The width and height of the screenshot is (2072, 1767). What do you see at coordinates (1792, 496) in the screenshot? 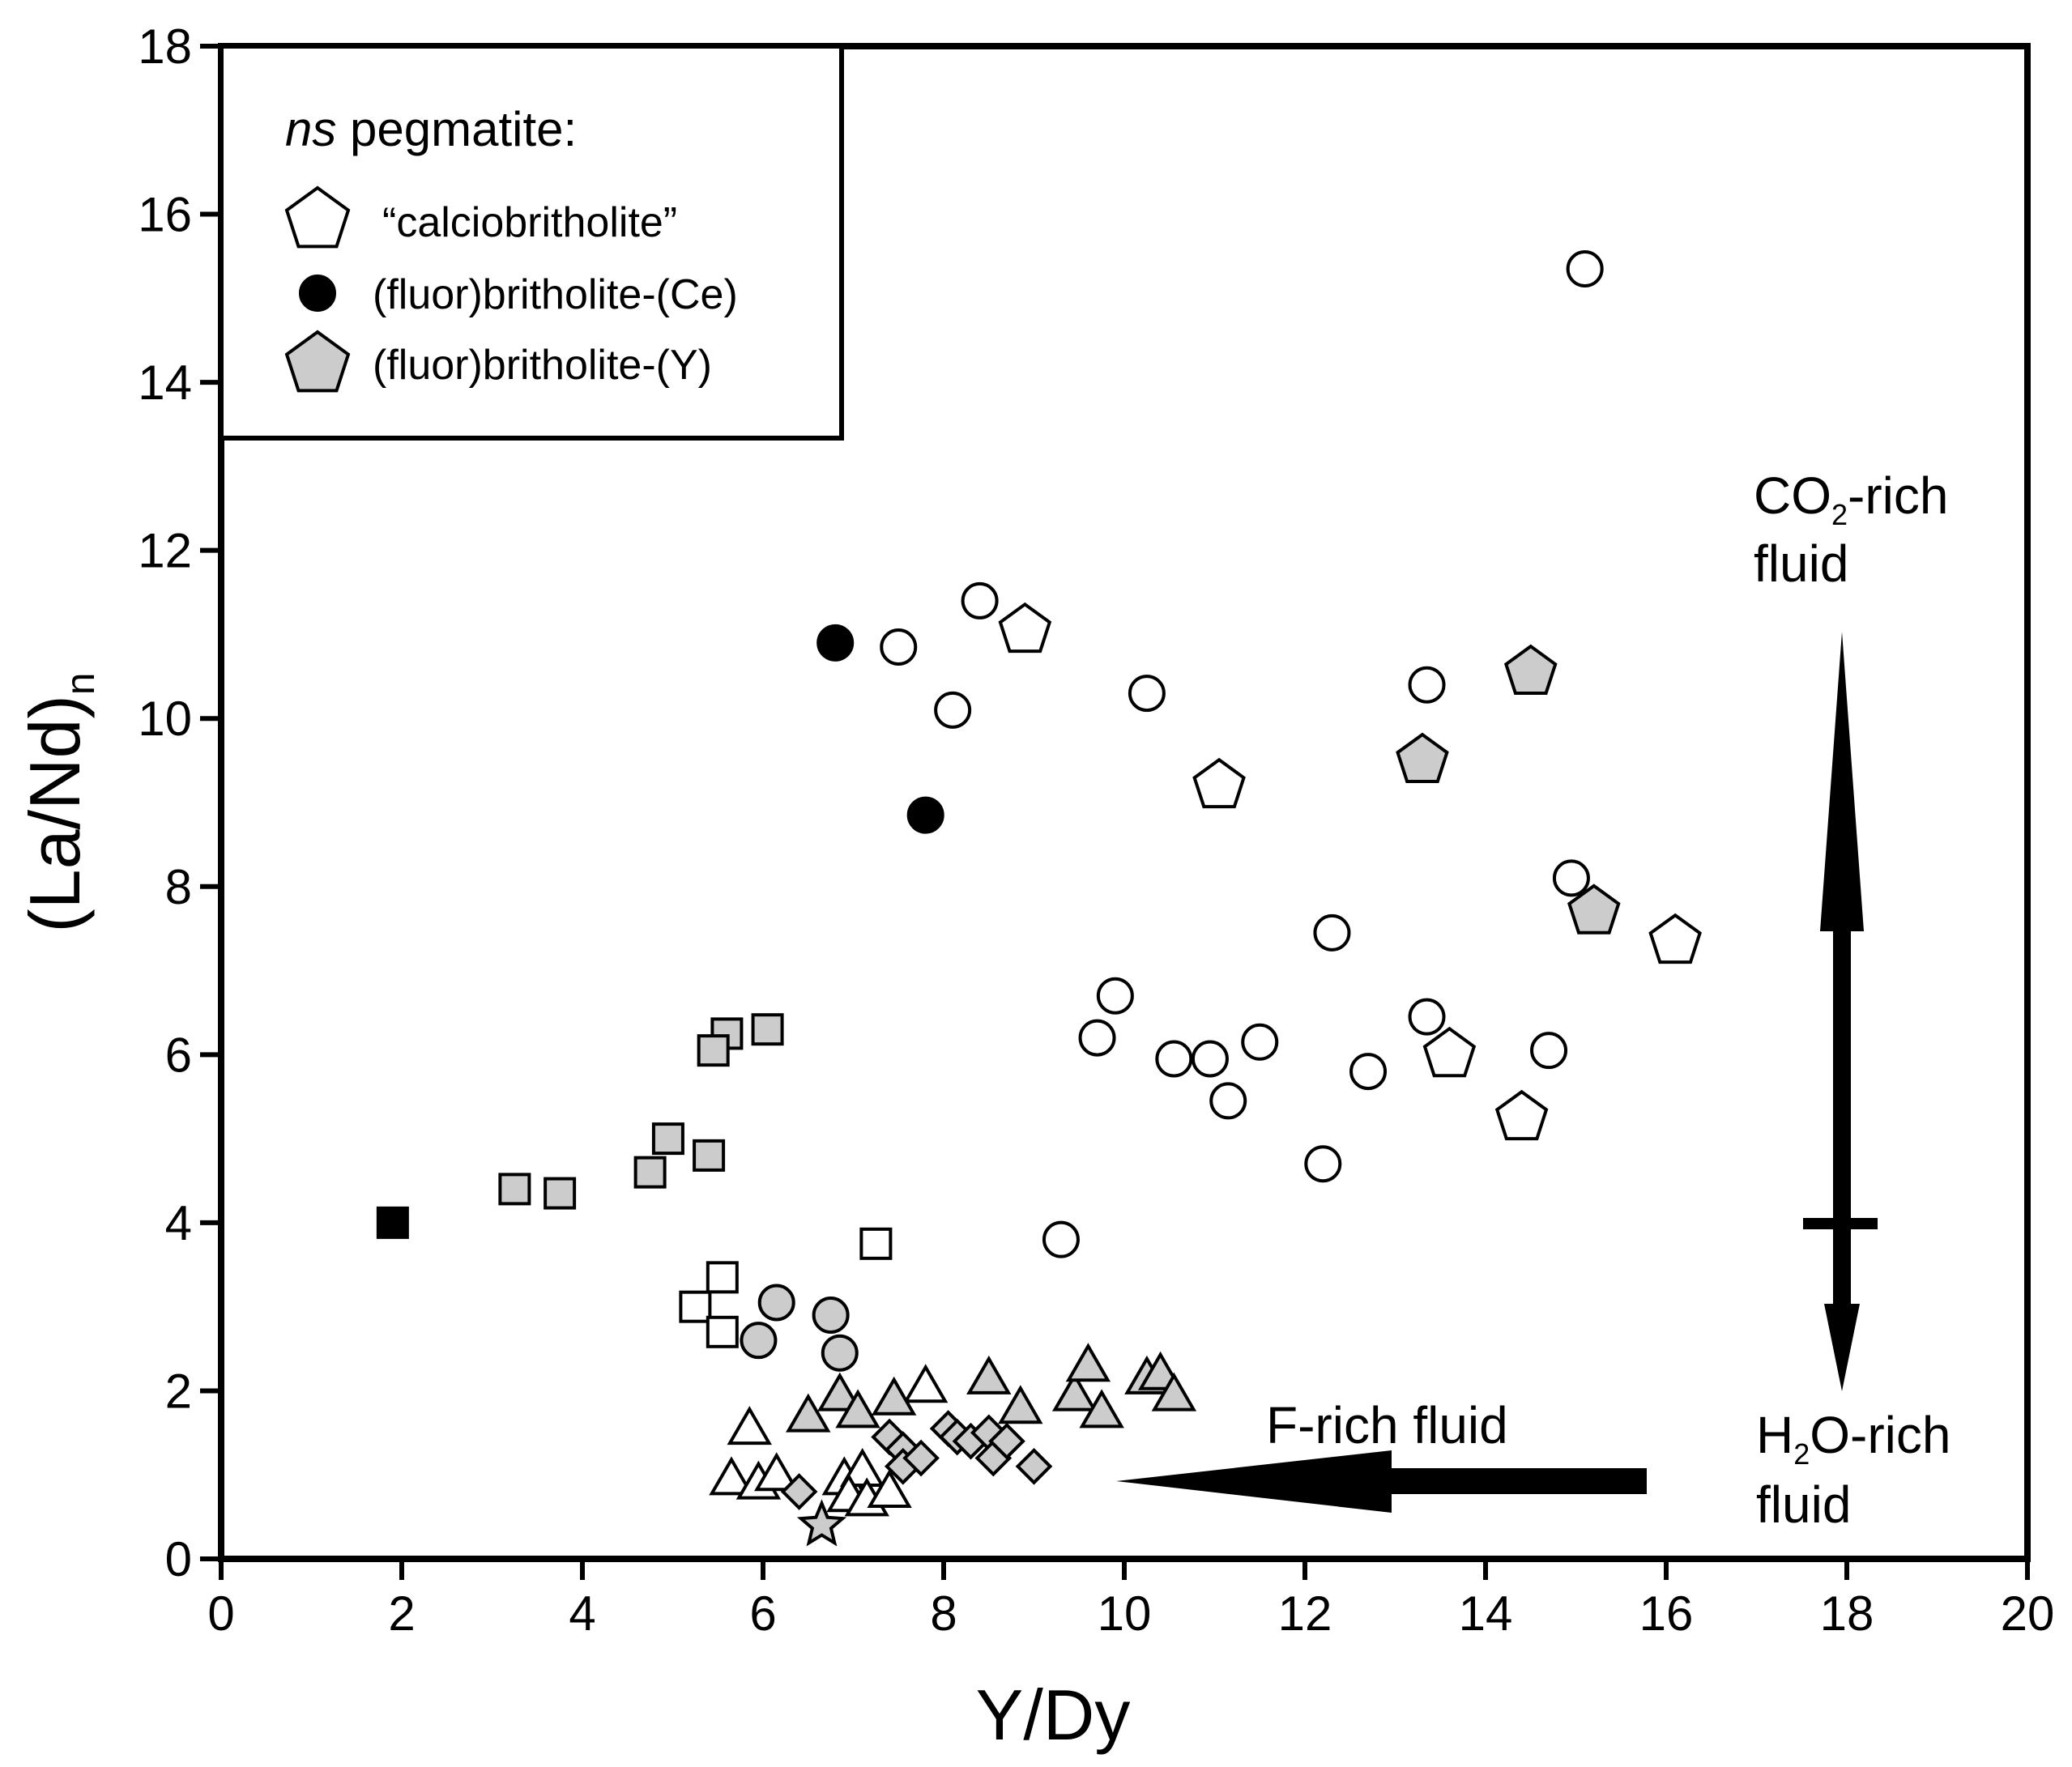
I see `co2-main: CO` at bounding box center [1792, 496].